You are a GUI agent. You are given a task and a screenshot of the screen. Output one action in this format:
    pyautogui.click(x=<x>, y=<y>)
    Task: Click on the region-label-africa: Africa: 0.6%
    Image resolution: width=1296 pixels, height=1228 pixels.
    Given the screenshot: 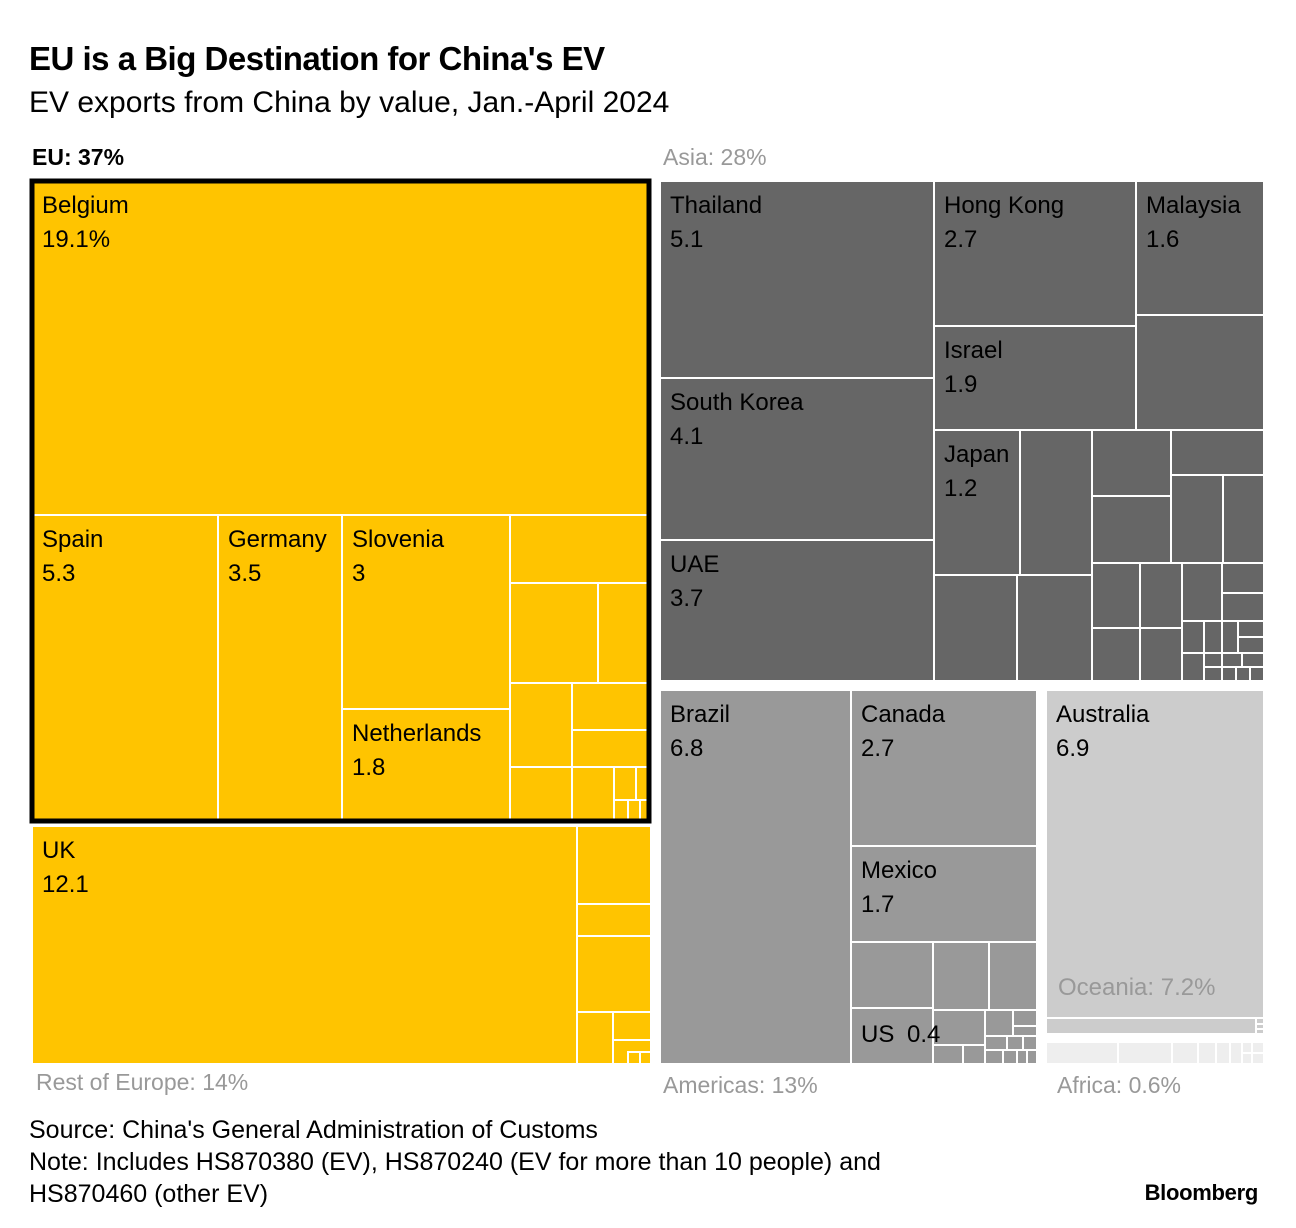 What is the action you would take?
    pyautogui.click(x=1119, y=1085)
    